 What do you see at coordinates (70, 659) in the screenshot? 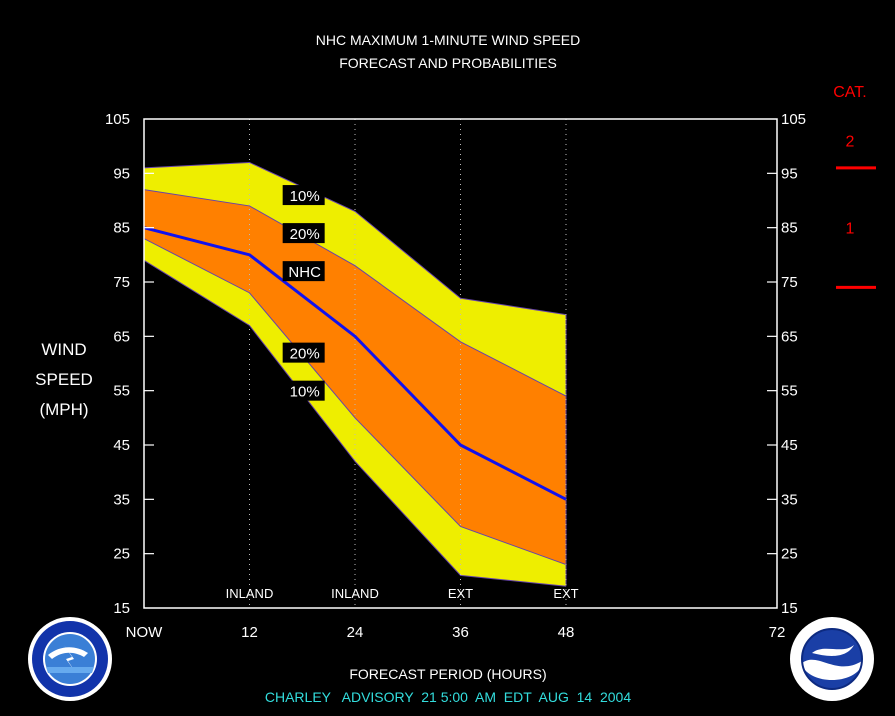
I see `nws-logo` at bounding box center [70, 659].